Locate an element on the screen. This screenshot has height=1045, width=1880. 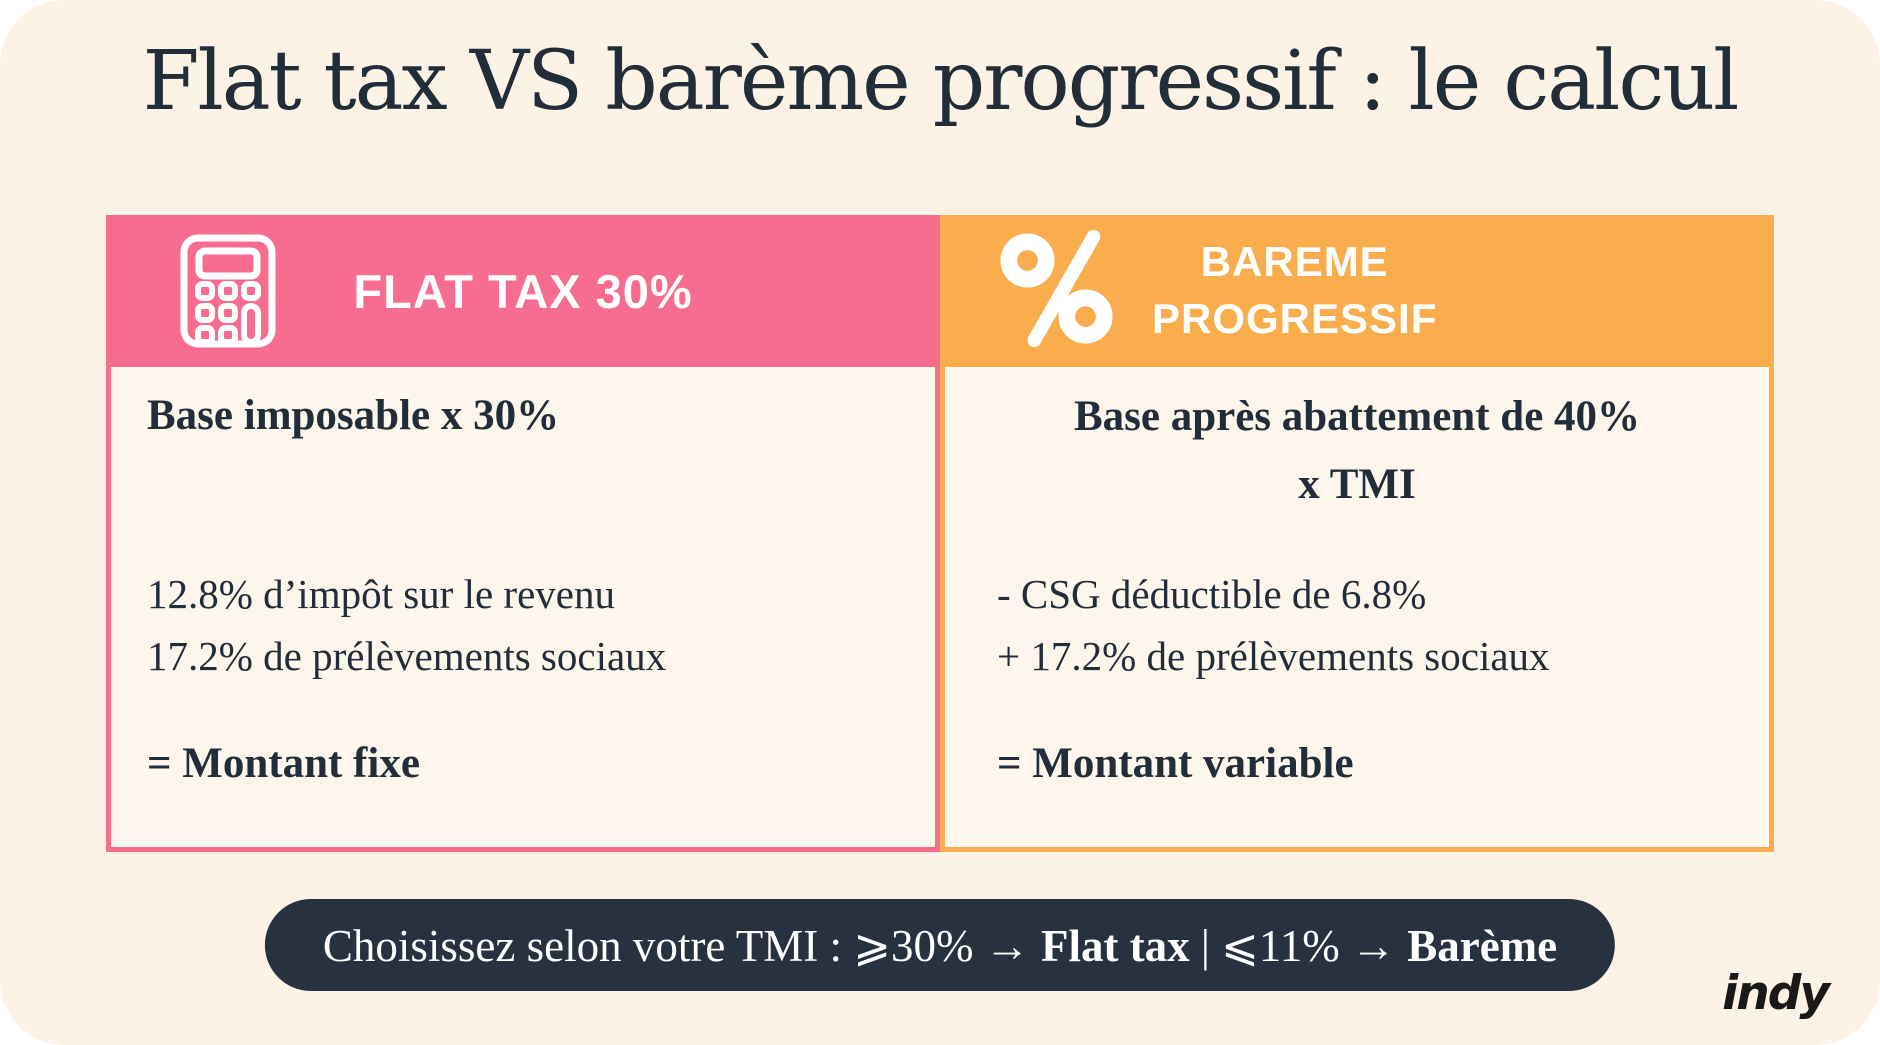
flat-tax-header: FLAT TAX 30% is located at coordinates (523, 291).